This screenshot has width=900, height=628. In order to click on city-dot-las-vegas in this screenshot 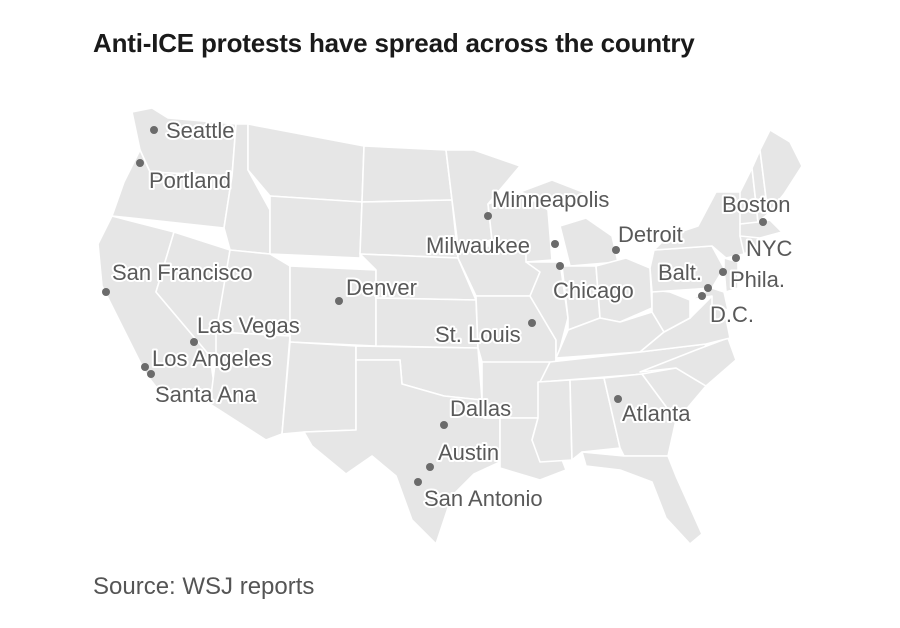, I will do `click(194, 342)`.